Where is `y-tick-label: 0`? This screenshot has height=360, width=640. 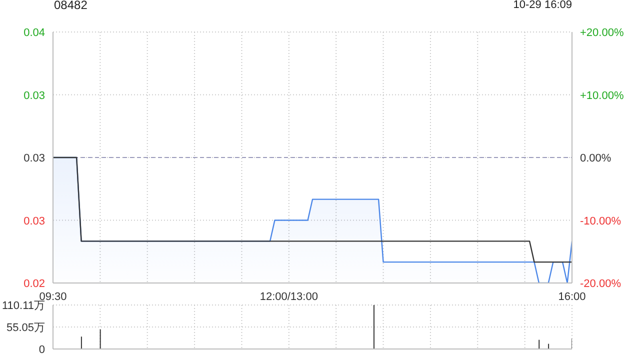 y-tick-label: 0 is located at coordinates (41, 350).